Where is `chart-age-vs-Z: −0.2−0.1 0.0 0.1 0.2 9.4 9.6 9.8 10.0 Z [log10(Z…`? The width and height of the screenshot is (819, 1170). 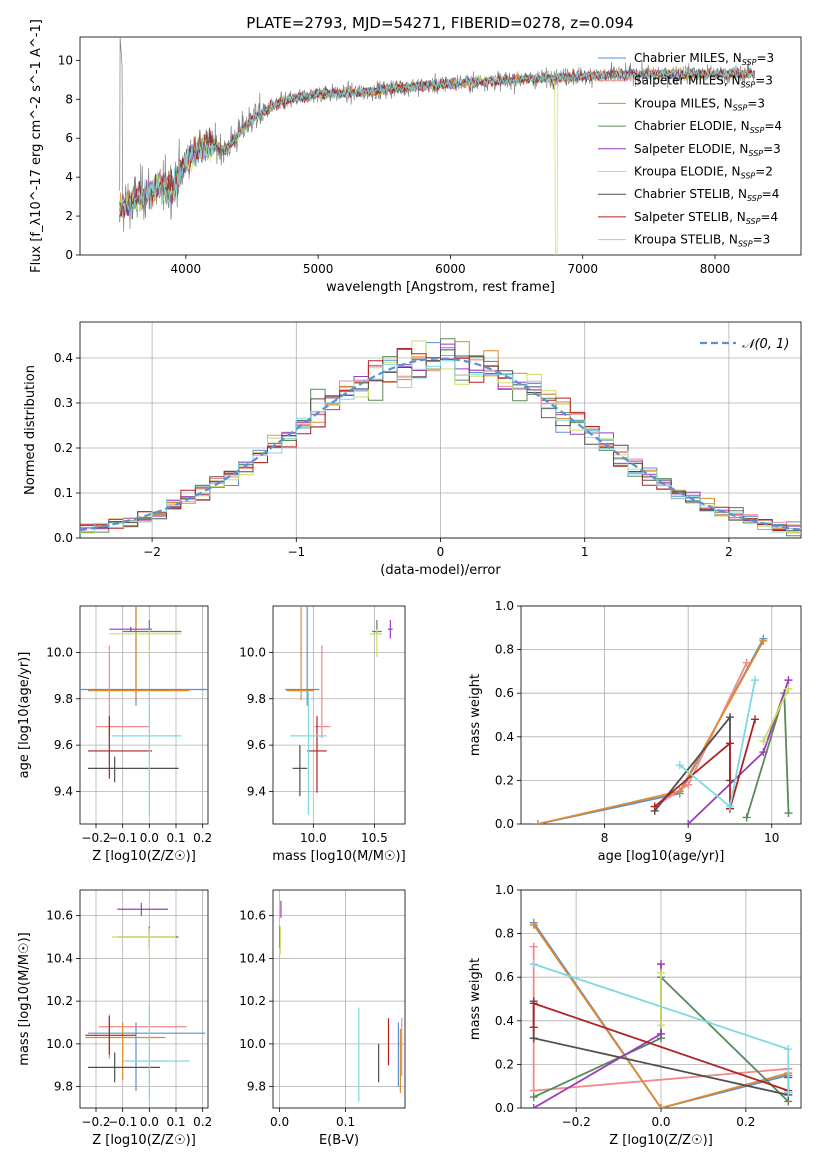 chart-age-vs-Z: −0.2−0.1 0.0 0.1 0.2 9.4 9.6 9.8 10.0 Z [log10(Z… is located at coordinates (114, 734).